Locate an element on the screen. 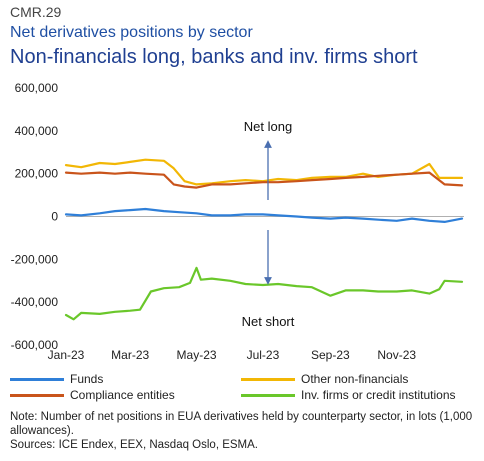  net-short-label: Net short is located at coordinates (268, 321).